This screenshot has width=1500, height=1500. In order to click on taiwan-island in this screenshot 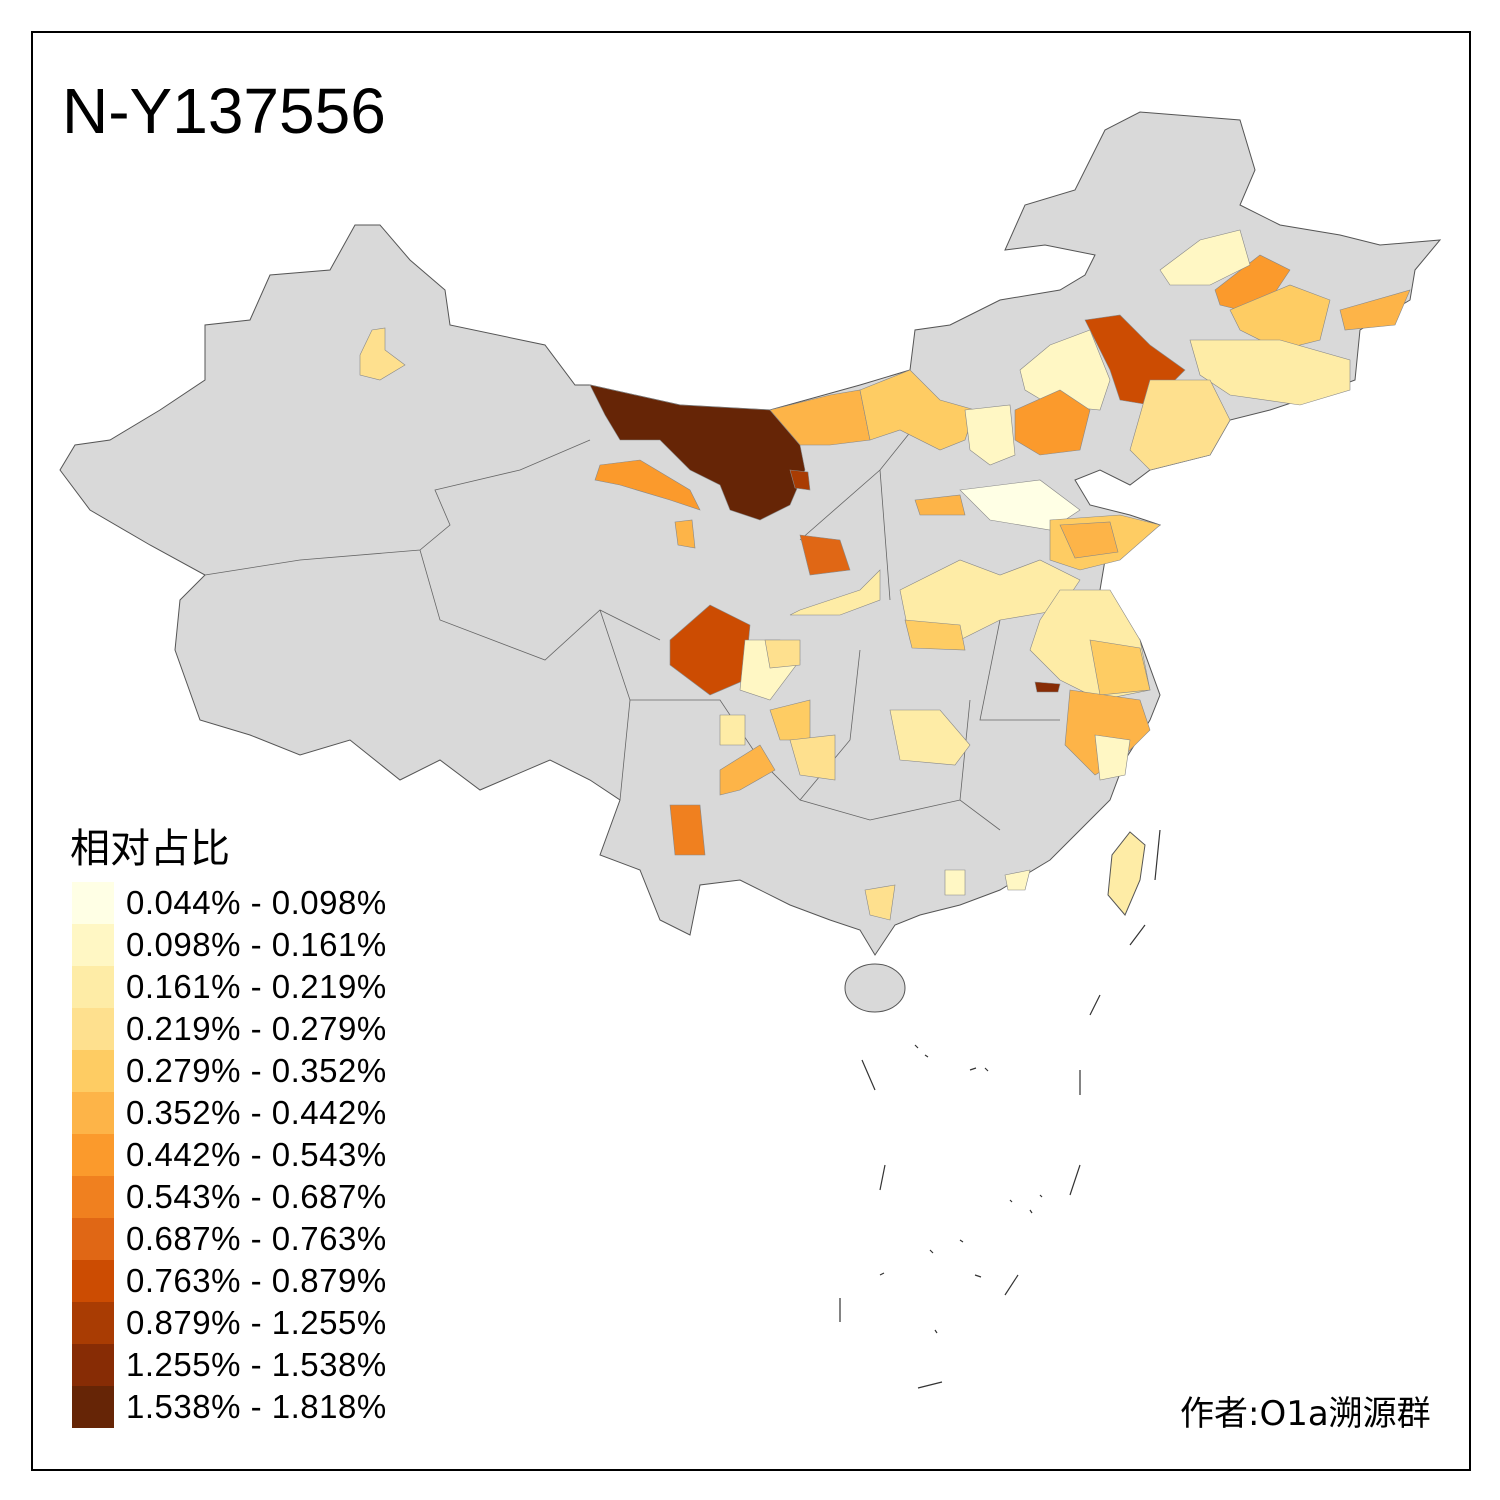, I will do `click(1126, 873)`.